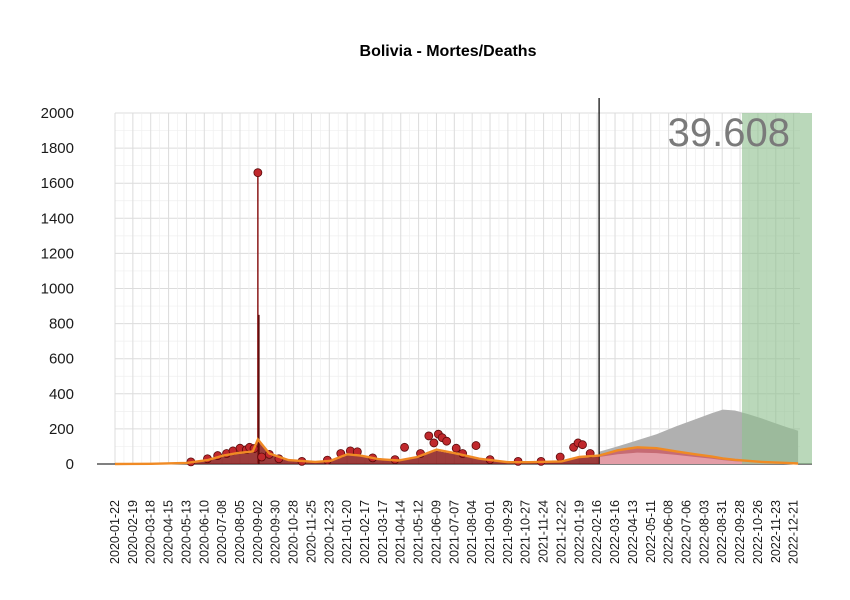 This screenshot has height=600, width=850. Describe the element at coordinates (240, 532) in the screenshot. I see `x-tick-label: 2020-08-05` at that location.